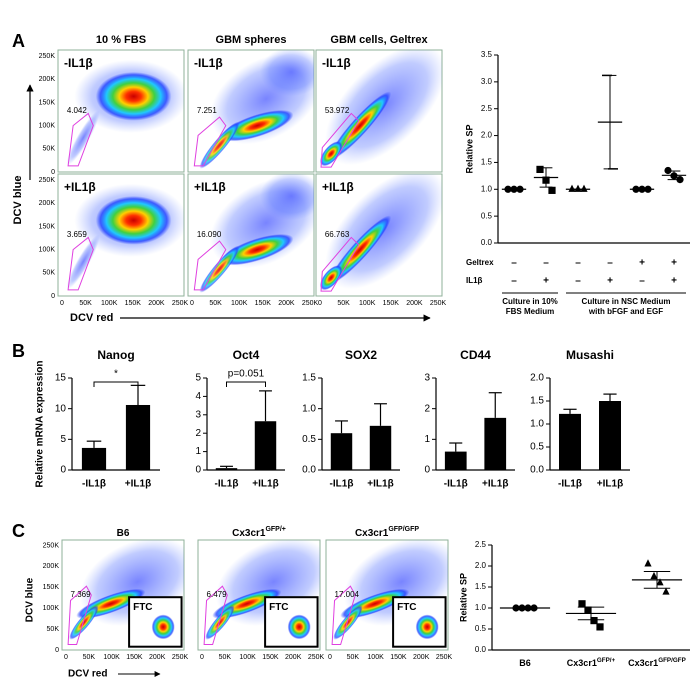 This screenshot has width=700, height=682. Describe the element at coordinates (487, 81) in the screenshot. I see `y-tick-label: 3.0` at that location.